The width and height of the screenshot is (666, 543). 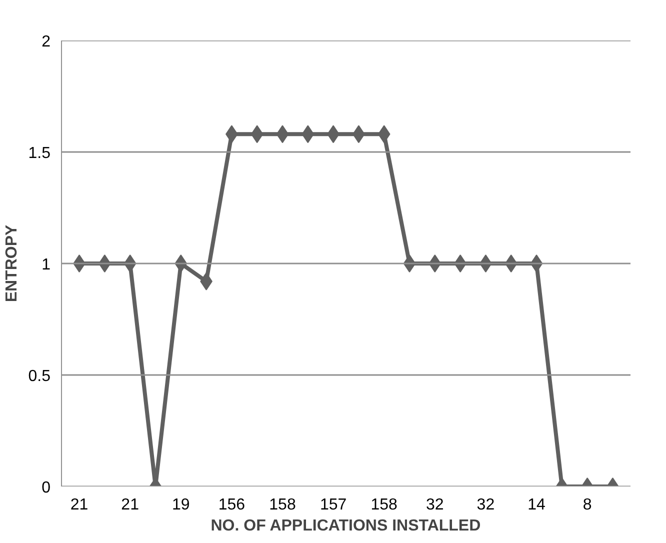 What do you see at coordinates (537, 505) in the screenshot?
I see `x-tick-label: 14` at bounding box center [537, 505].